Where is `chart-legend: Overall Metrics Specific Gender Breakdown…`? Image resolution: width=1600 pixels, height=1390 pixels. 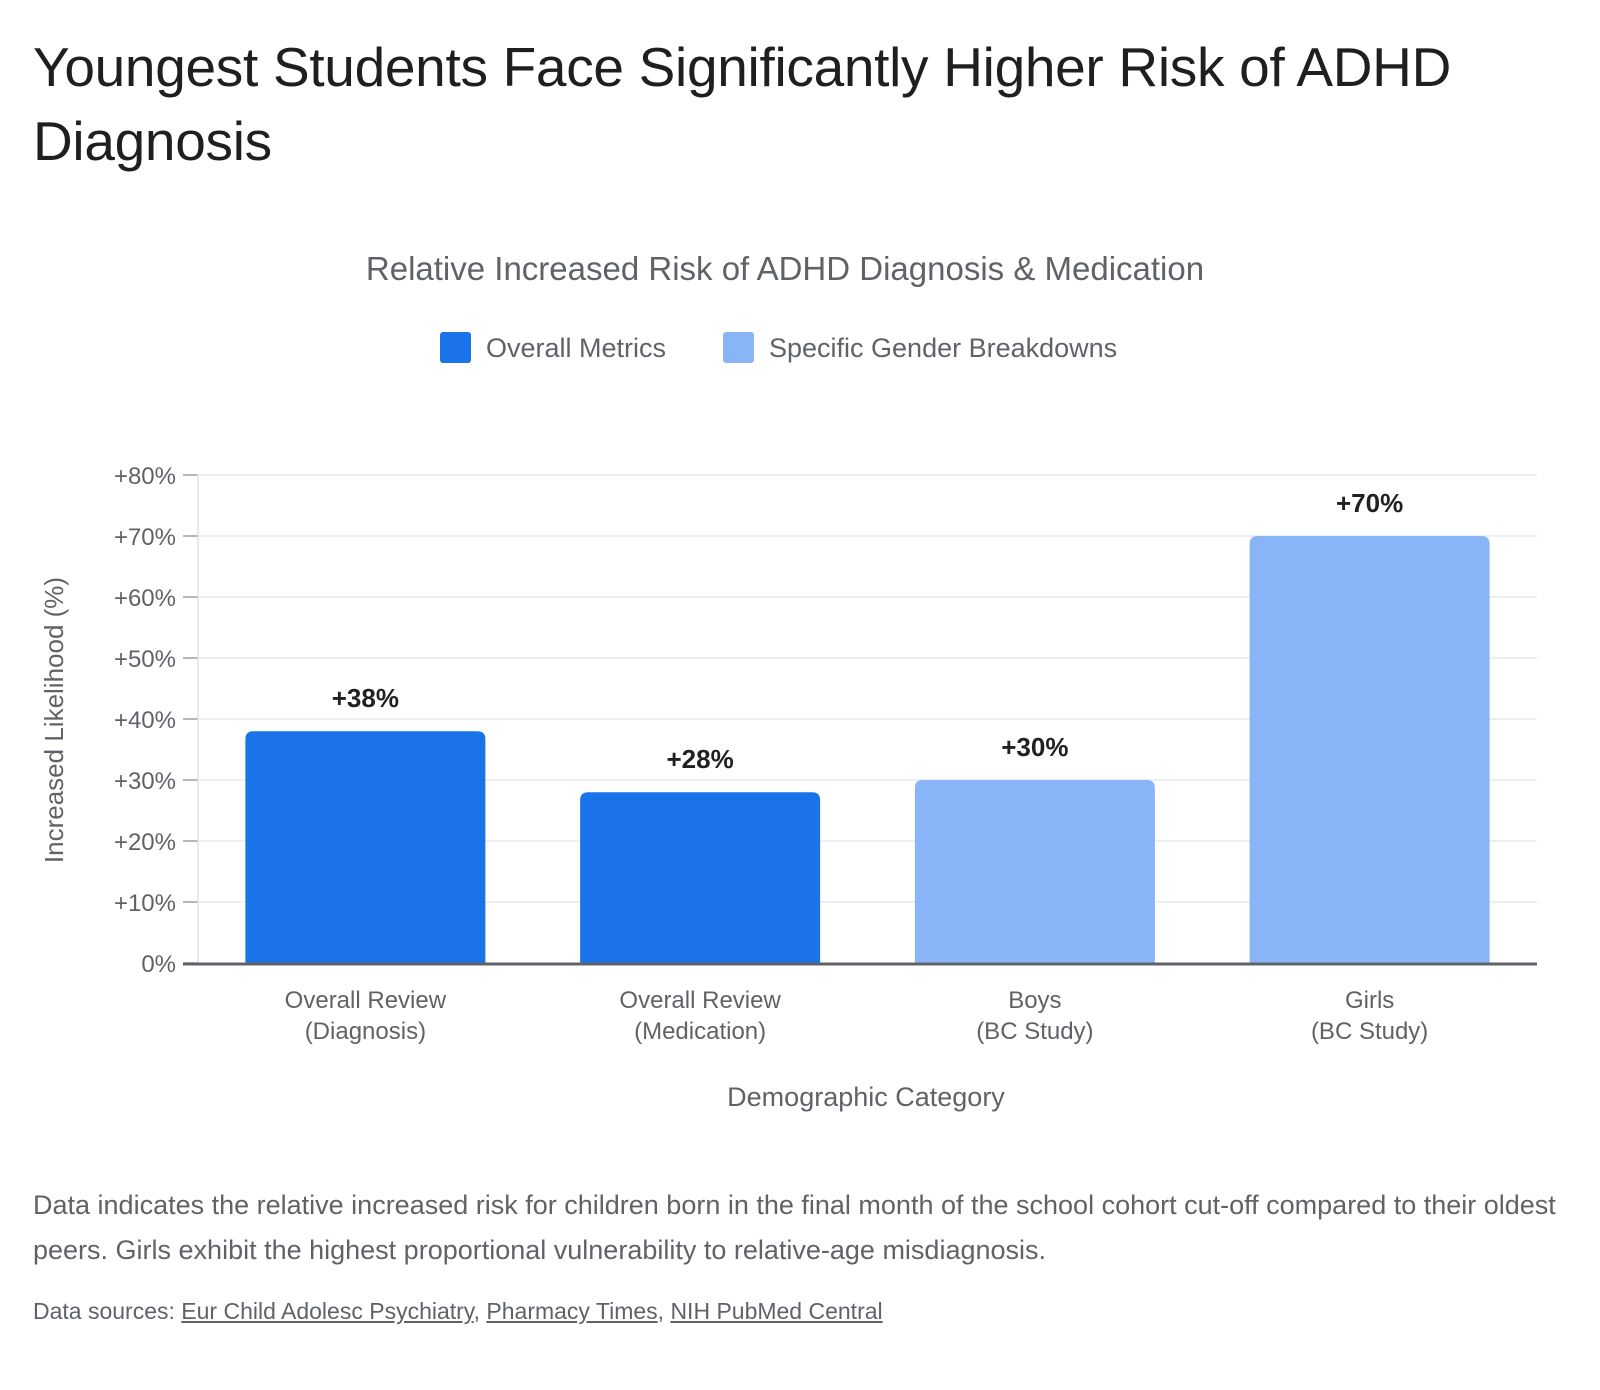 chart-legend: Overall Metrics Specific Gender Breakdown… is located at coordinates (778, 347).